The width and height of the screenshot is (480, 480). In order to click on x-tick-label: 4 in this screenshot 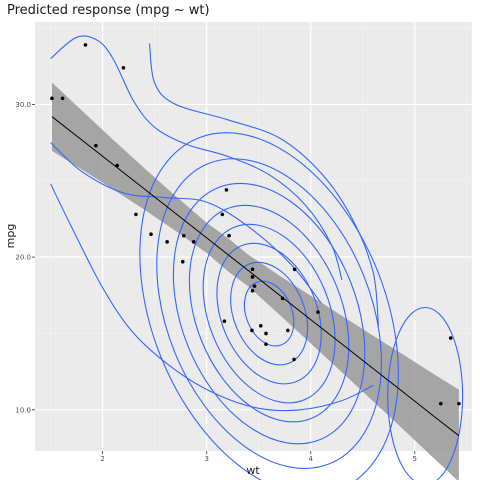, I will do `click(310, 459)`.